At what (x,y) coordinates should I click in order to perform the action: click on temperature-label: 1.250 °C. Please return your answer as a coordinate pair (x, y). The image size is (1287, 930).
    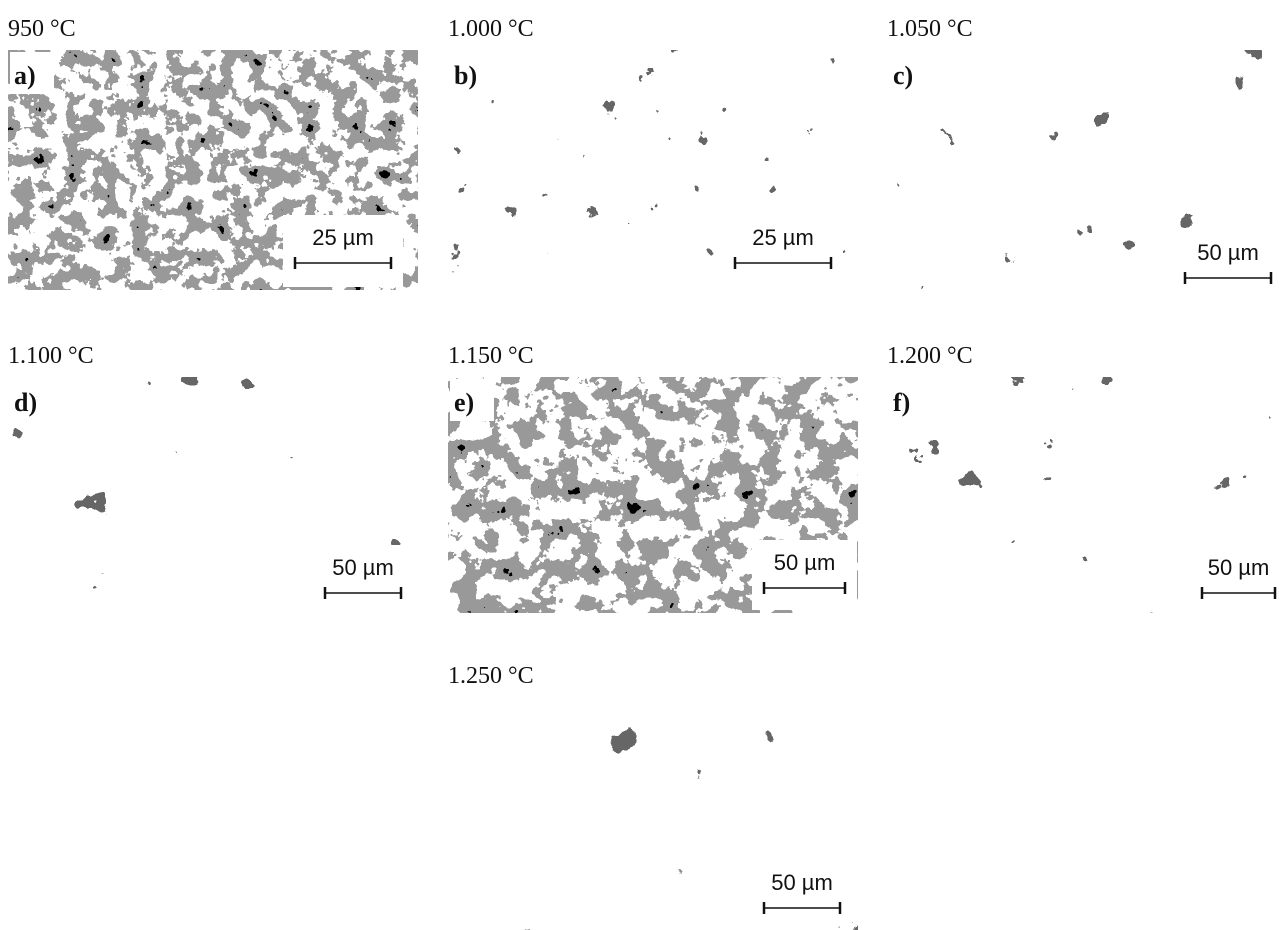
    Looking at the image, I should click on (491, 676).